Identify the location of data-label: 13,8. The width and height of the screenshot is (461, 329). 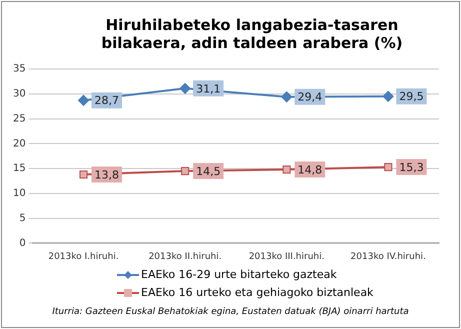
(107, 175).